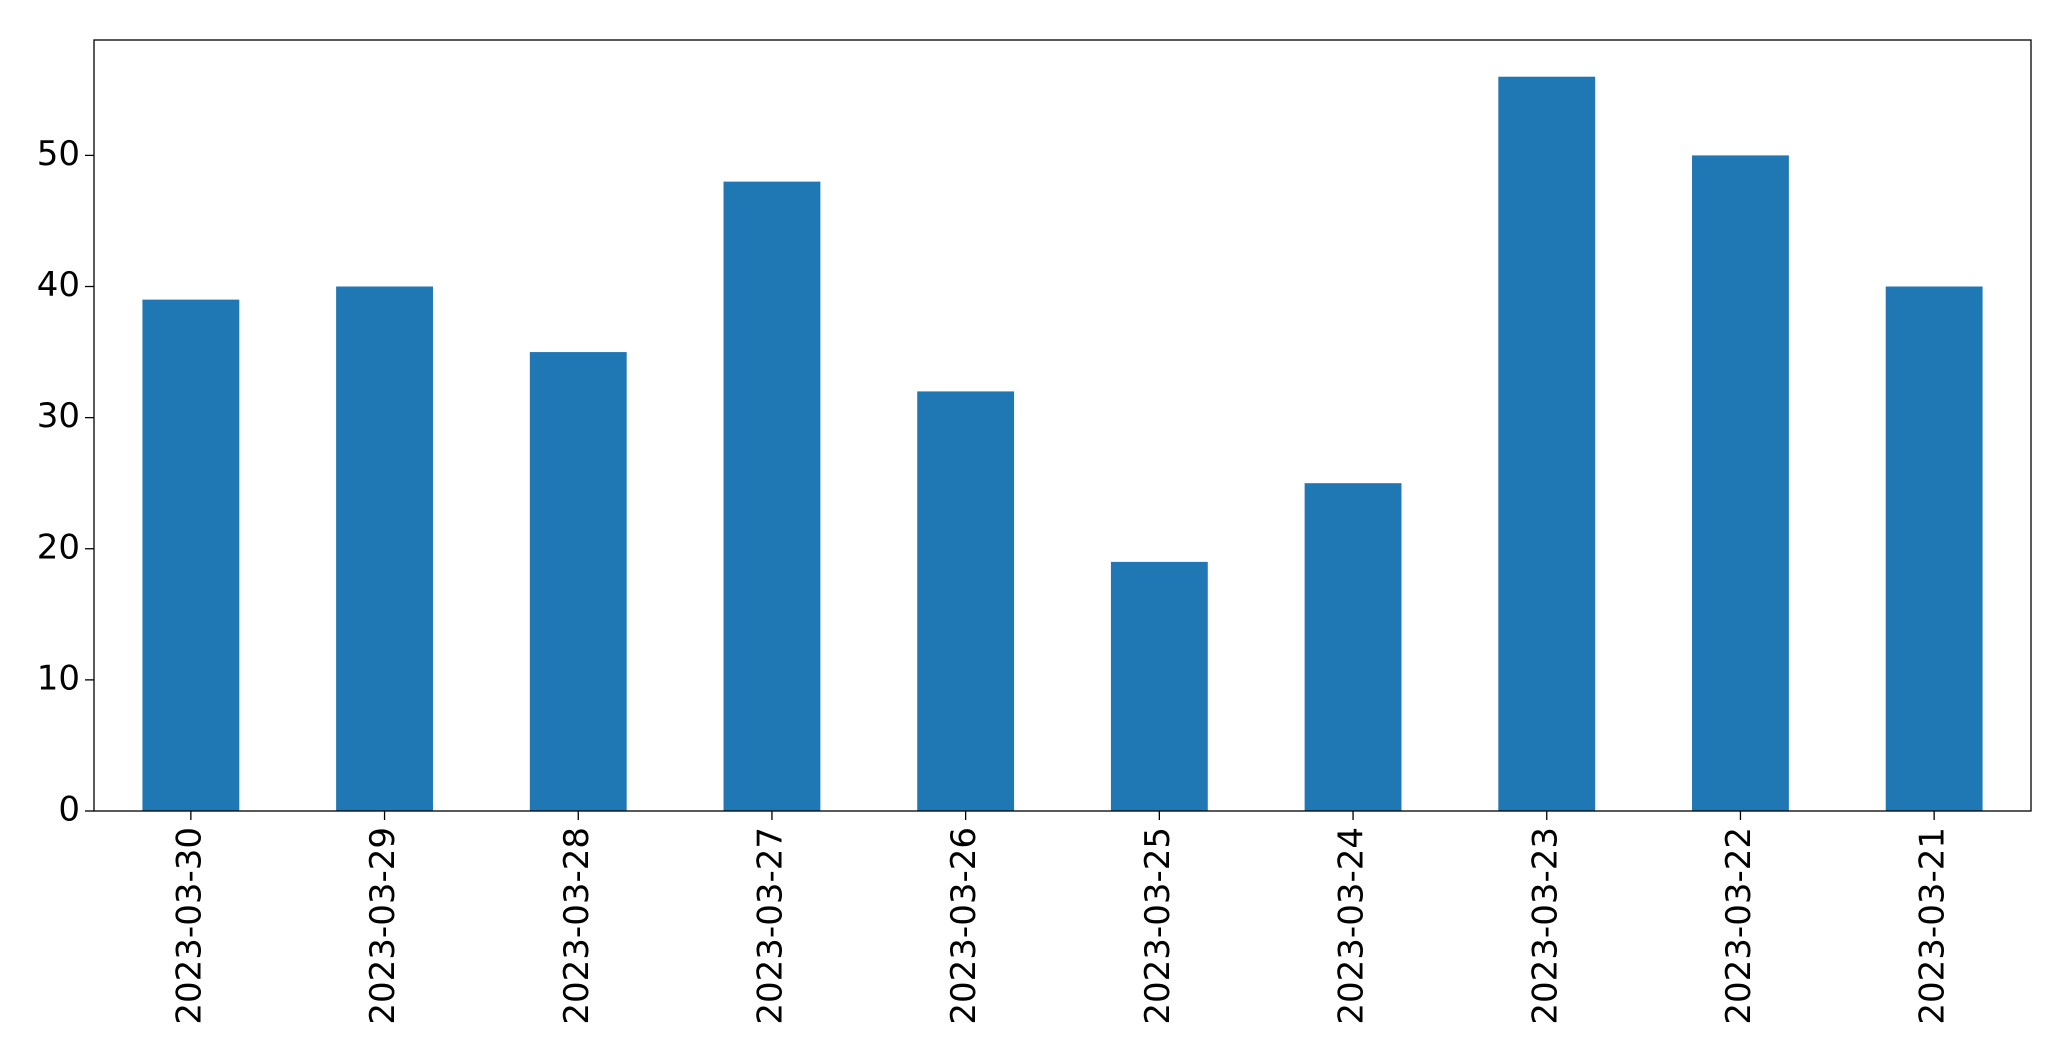 This screenshot has width=2071, height=1061. I want to click on x-tick-label: 2023-03-25, so click(1158, 926).